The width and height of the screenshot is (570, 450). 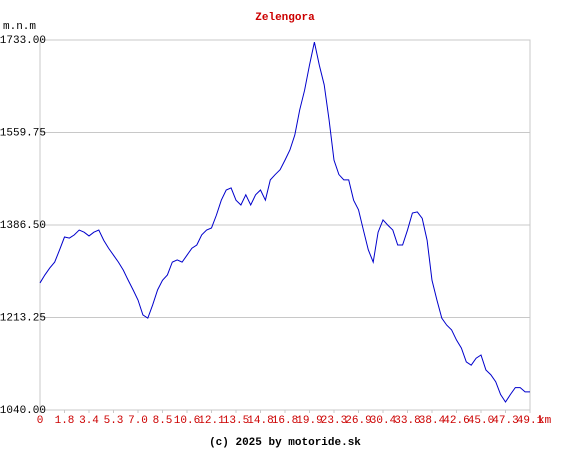 What do you see at coordinates (285, 443) in the screenshot?
I see `footer: (c) 2025 by motoride.sk` at bounding box center [285, 443].